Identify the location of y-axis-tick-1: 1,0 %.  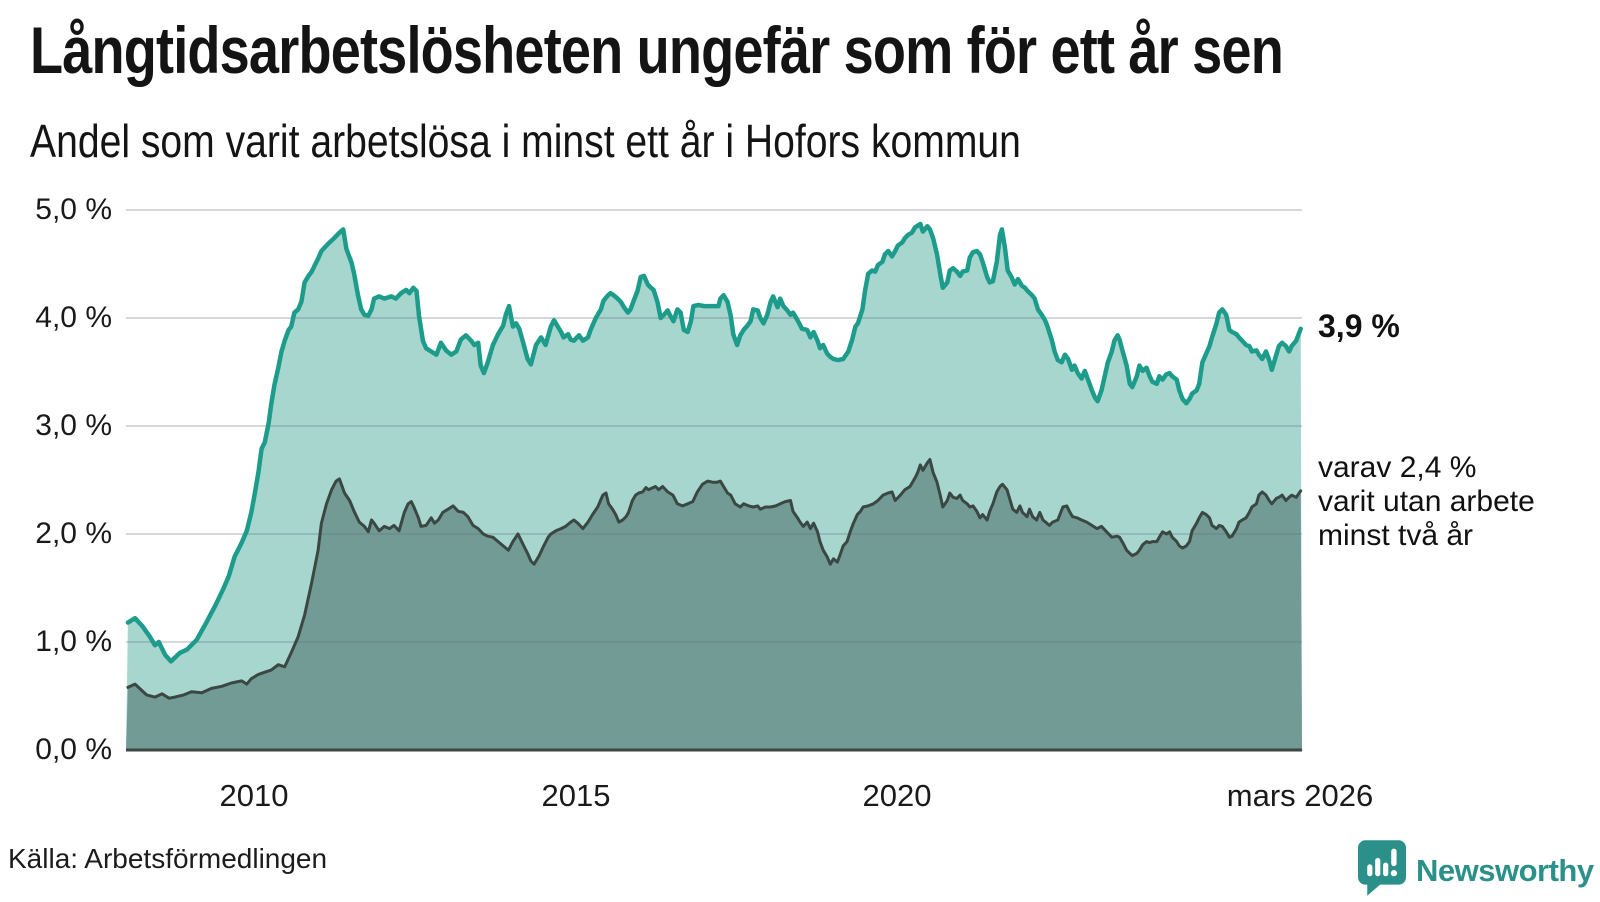
(73, 641).